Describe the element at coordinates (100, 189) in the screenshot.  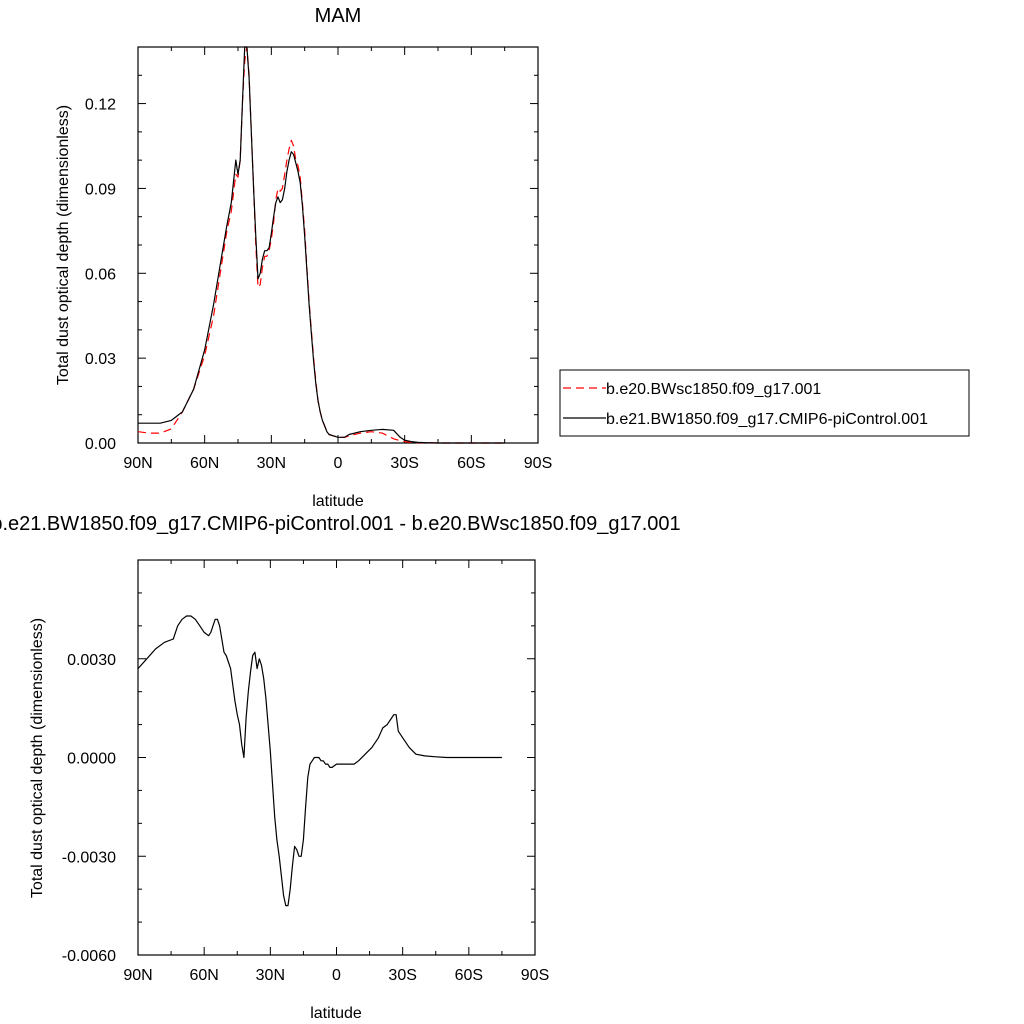
I see `y-tick-label: 0.09` at that location.